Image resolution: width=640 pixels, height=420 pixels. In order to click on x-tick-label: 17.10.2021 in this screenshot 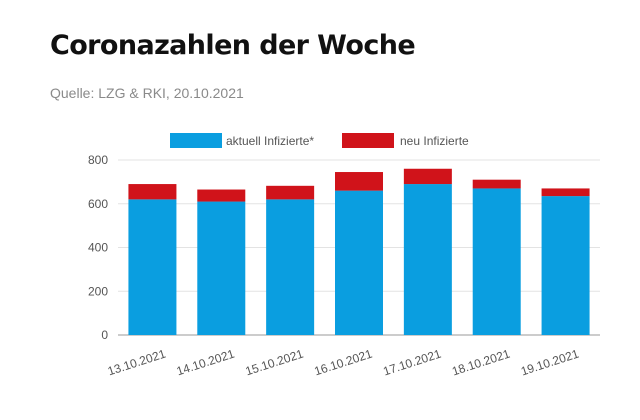, I will do `click(412, 362)`.